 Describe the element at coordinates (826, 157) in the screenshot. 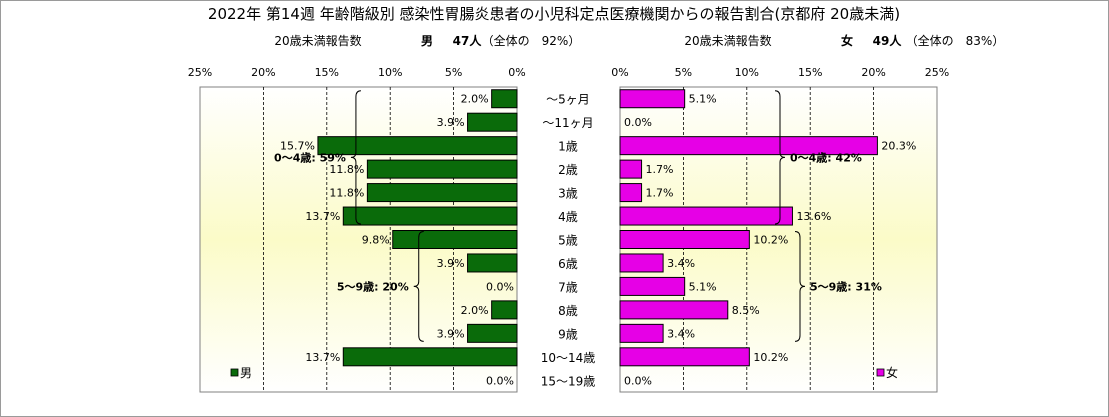

I see `female-group-label: 0～4歳: 42%` at that location.